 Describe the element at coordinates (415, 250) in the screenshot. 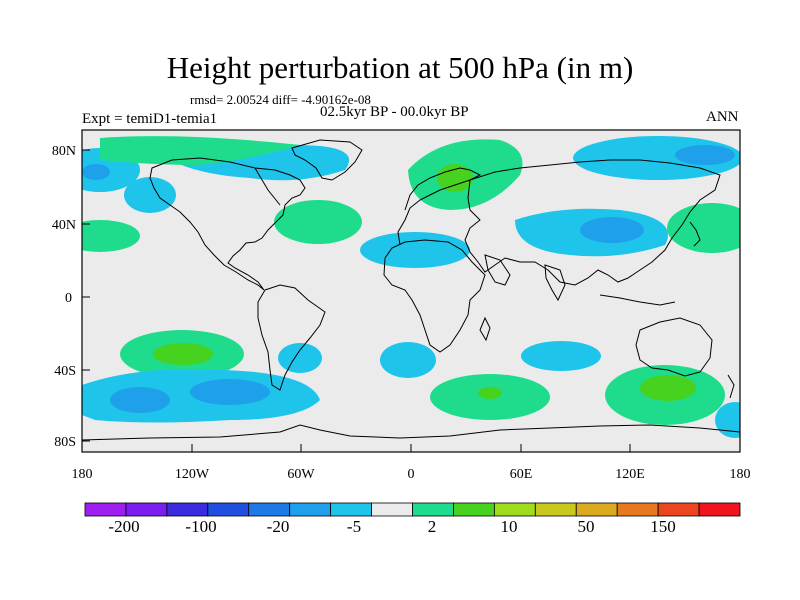

I see `contour-atlantic-low` at that location.